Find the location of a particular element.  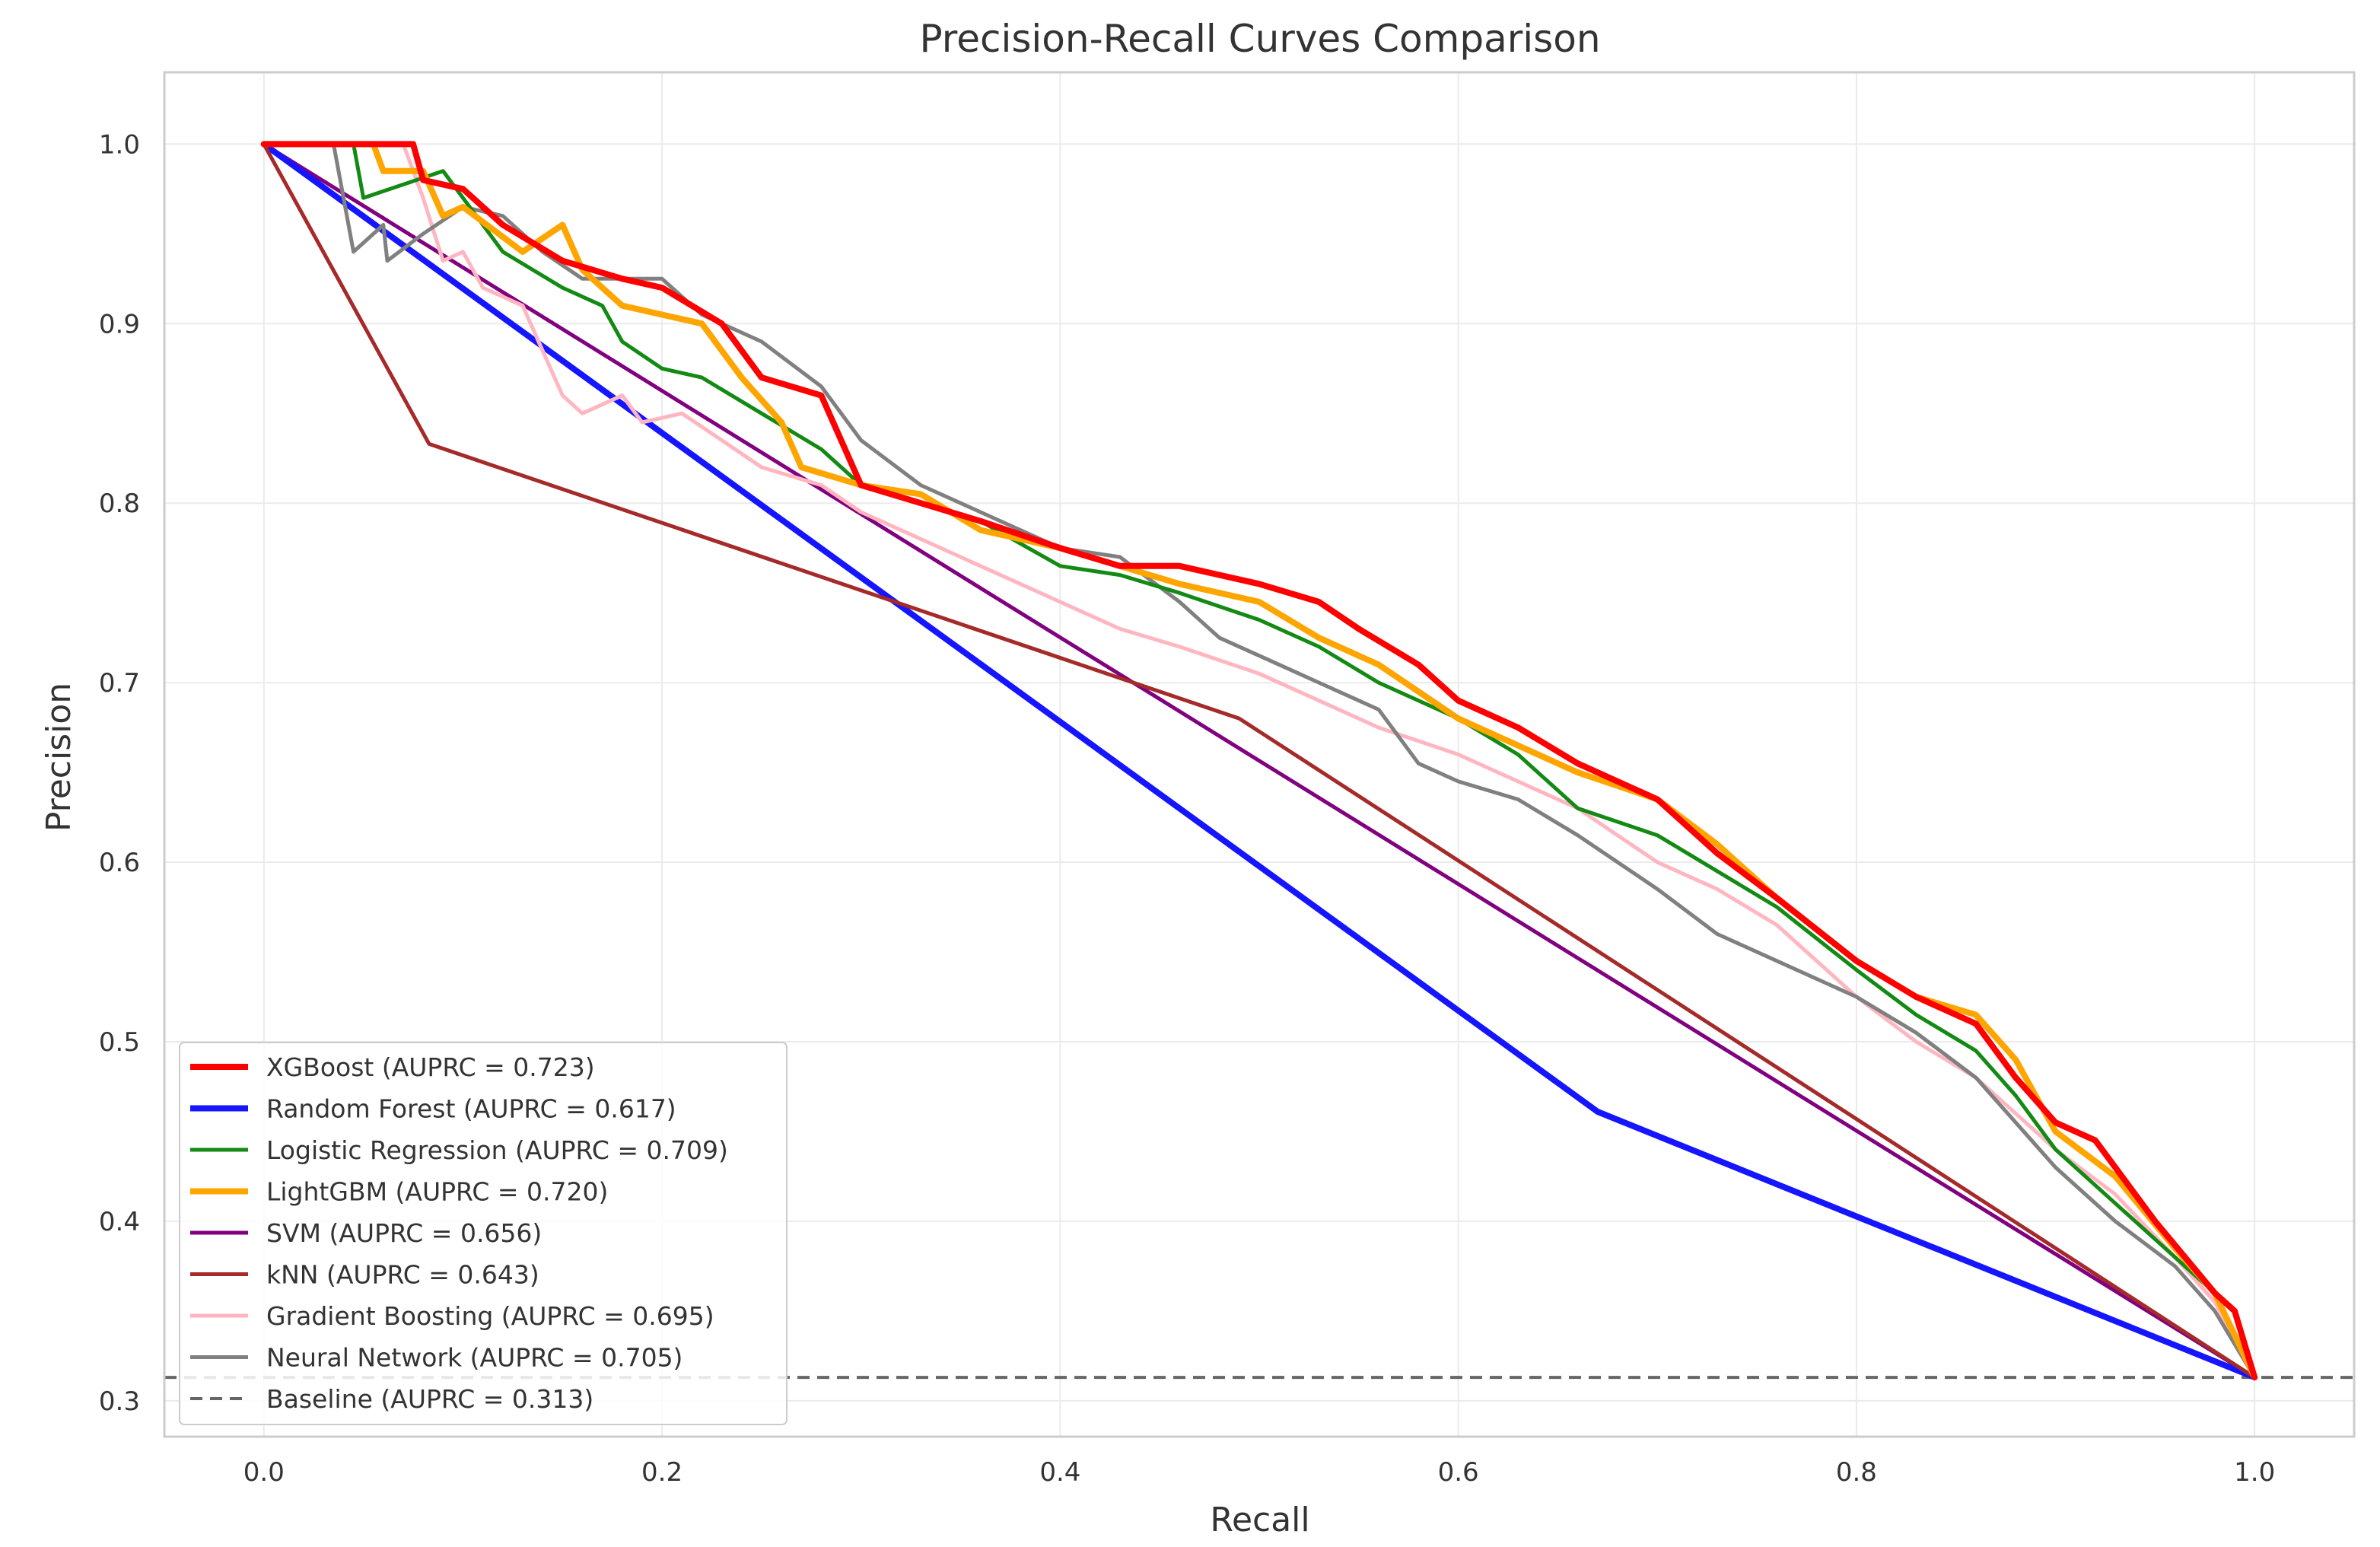

x-tick-labels: 0.0 0.2 0.4 0.6 0.8 1.0 is located at coordinates (1259, 1472).